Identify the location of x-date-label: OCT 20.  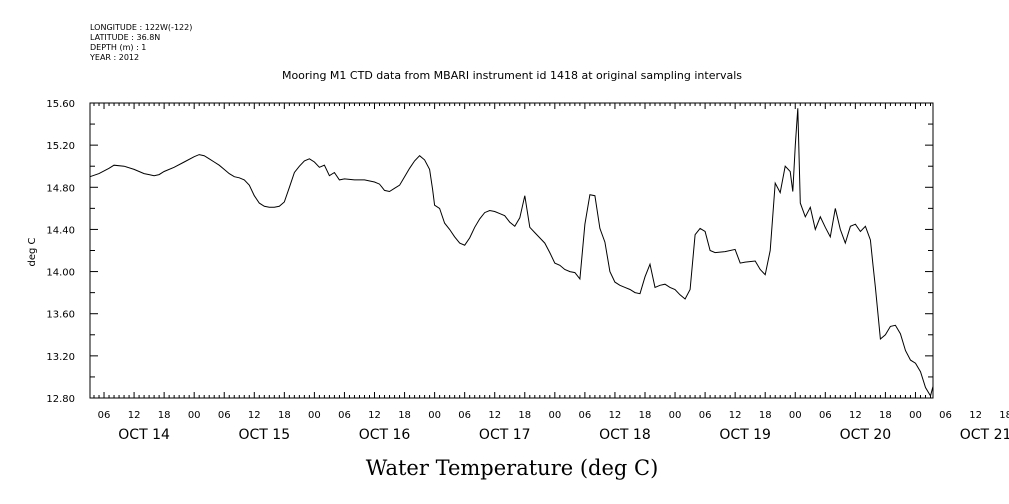
(866, 435).